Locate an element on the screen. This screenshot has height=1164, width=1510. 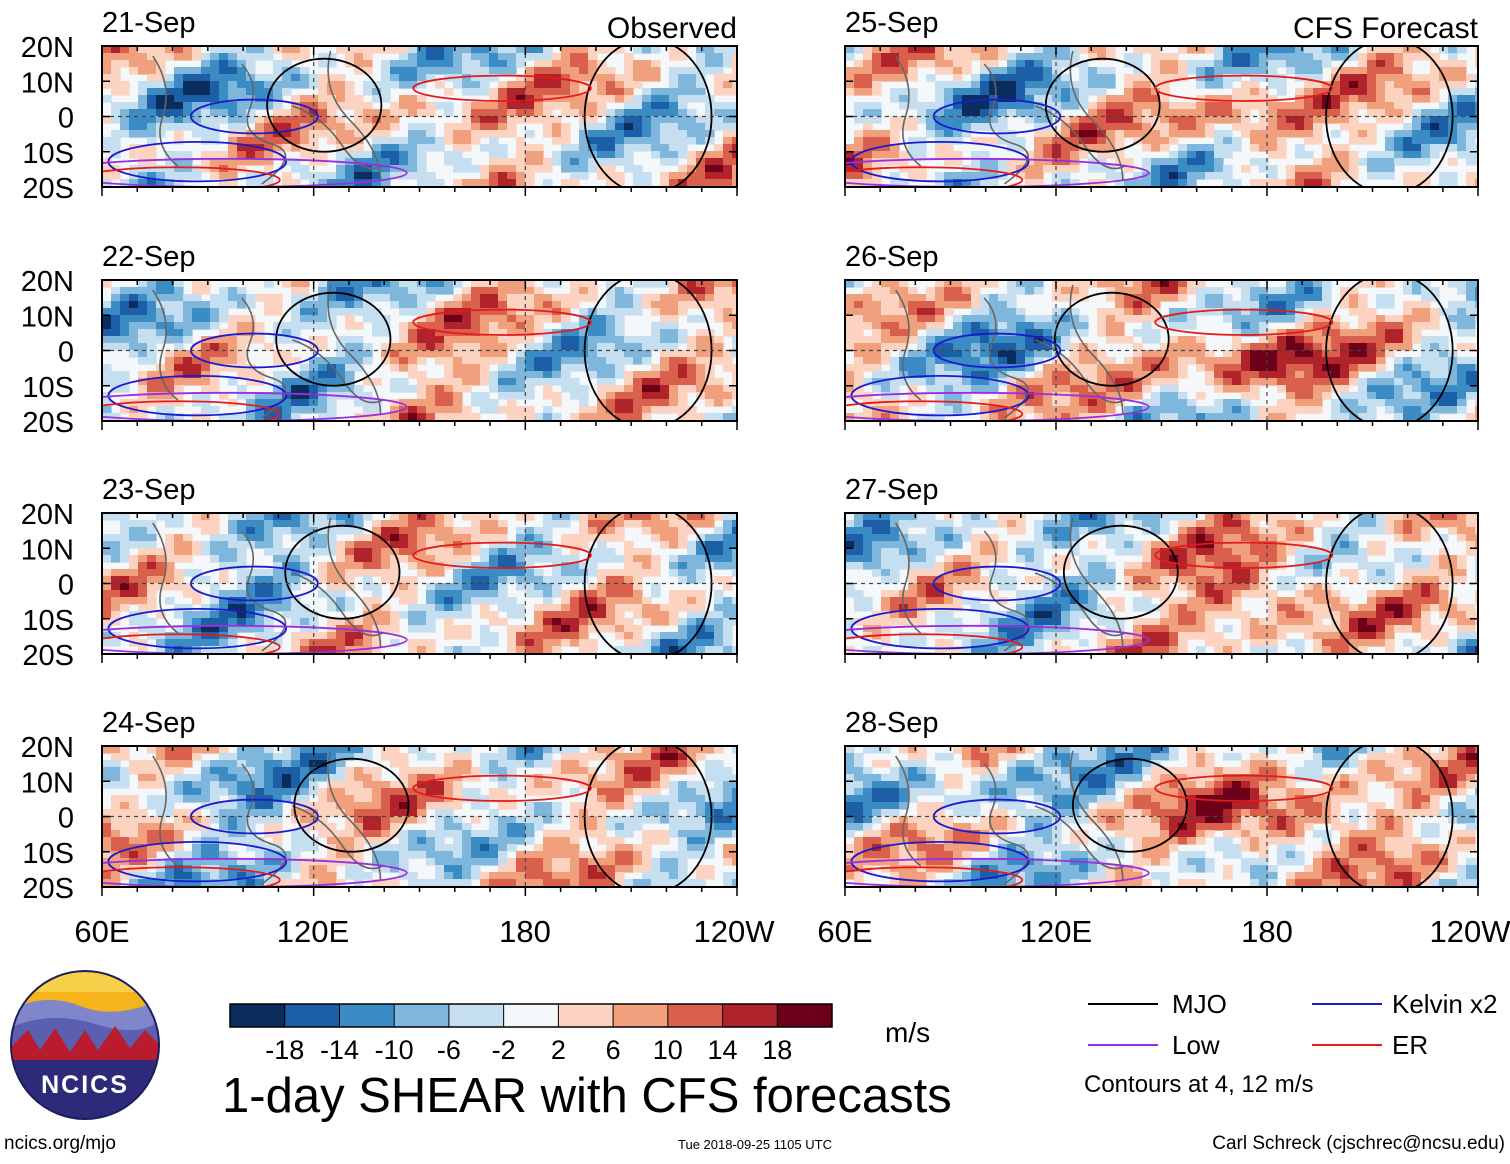
colorbar-label: -6 is located at coordinates (449, 1050).